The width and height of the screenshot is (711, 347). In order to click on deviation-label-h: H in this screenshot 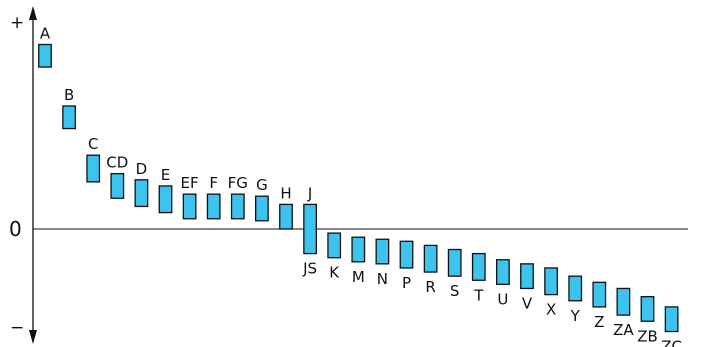, I will do `click(285, 193)`.